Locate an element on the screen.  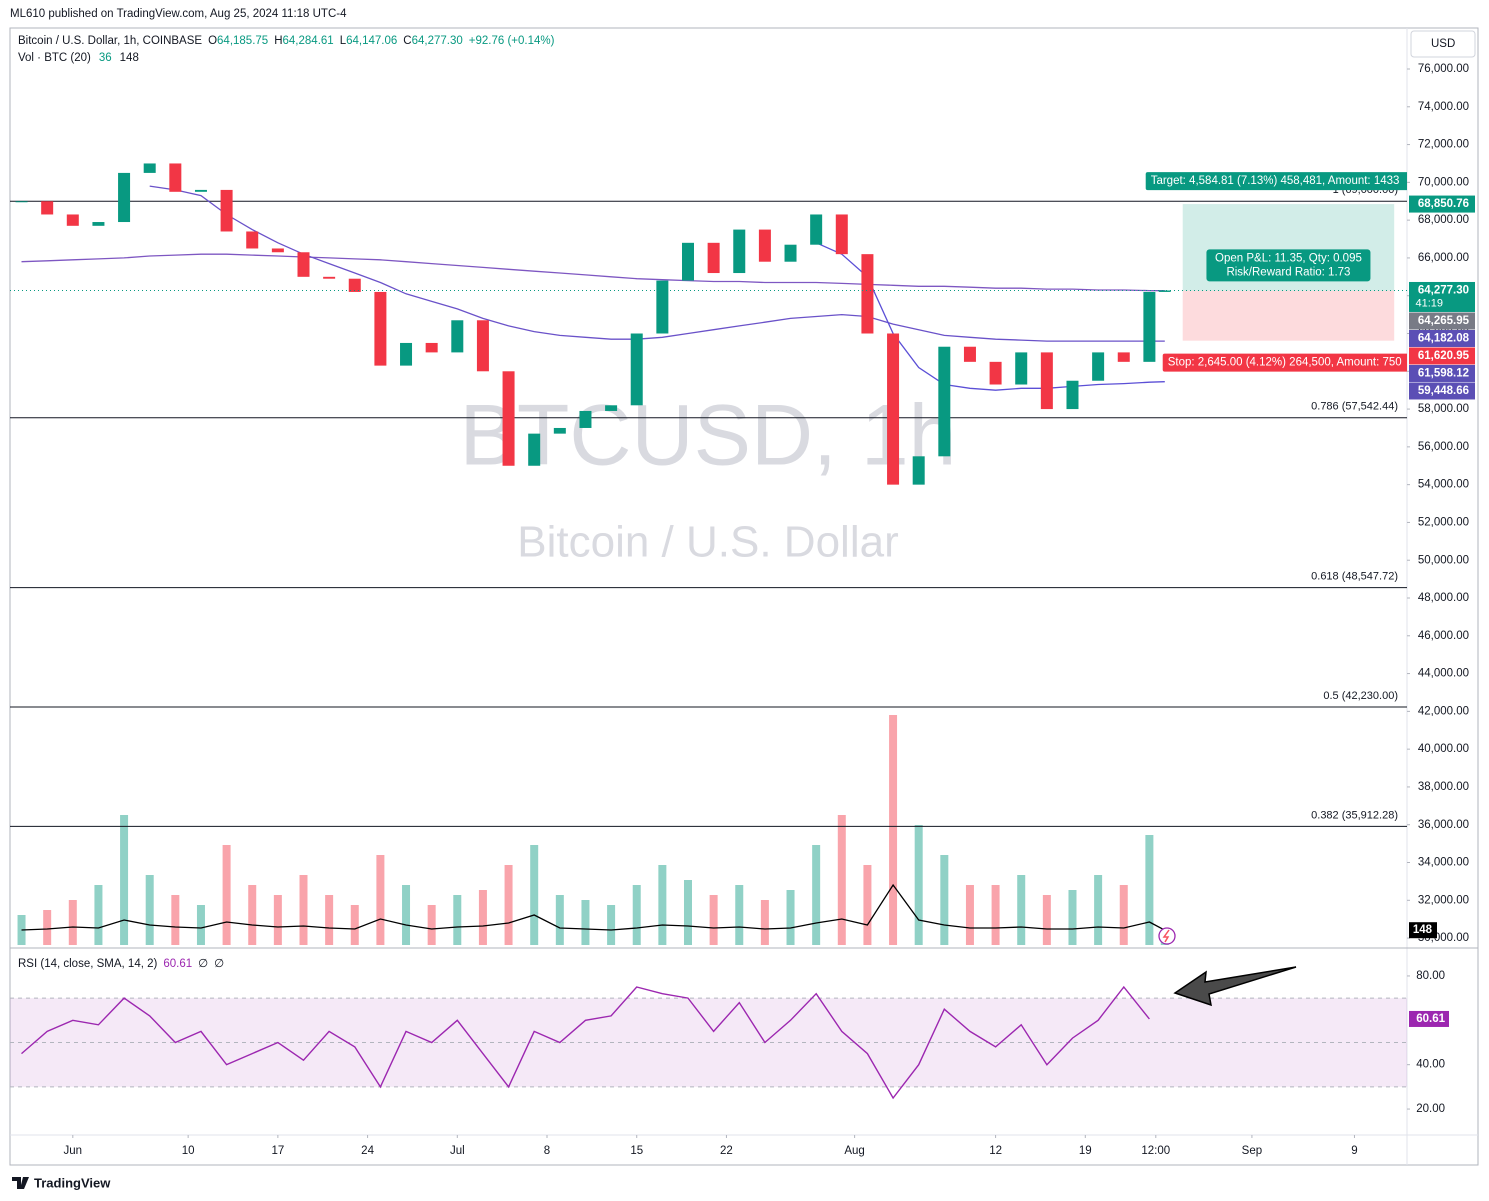
brand-name: TradingView is located at coordinates (72, 1182).